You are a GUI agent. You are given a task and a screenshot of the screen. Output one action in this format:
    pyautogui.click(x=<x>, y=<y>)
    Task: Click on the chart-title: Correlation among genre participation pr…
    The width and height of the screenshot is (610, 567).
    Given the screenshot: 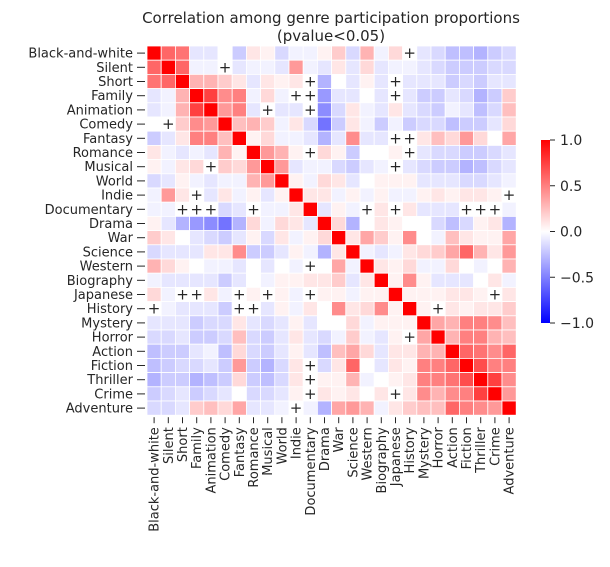 What is the action you would take?
    pyautogui.click(x=331, y=18)
    